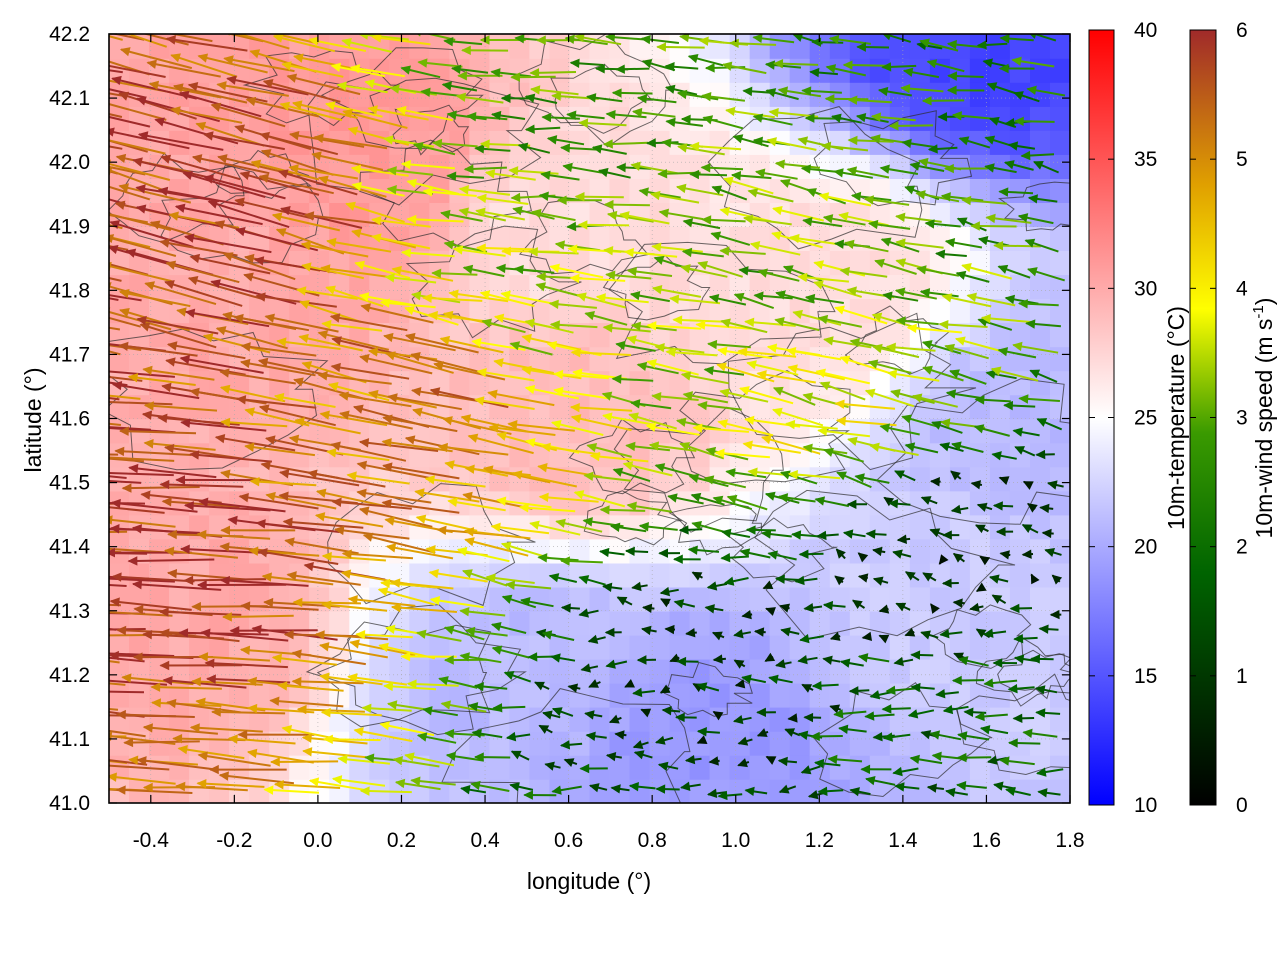  I want to click on wind-speed-colorbar-label: 10m-wind speed (m s-1), so click(1263, 418).